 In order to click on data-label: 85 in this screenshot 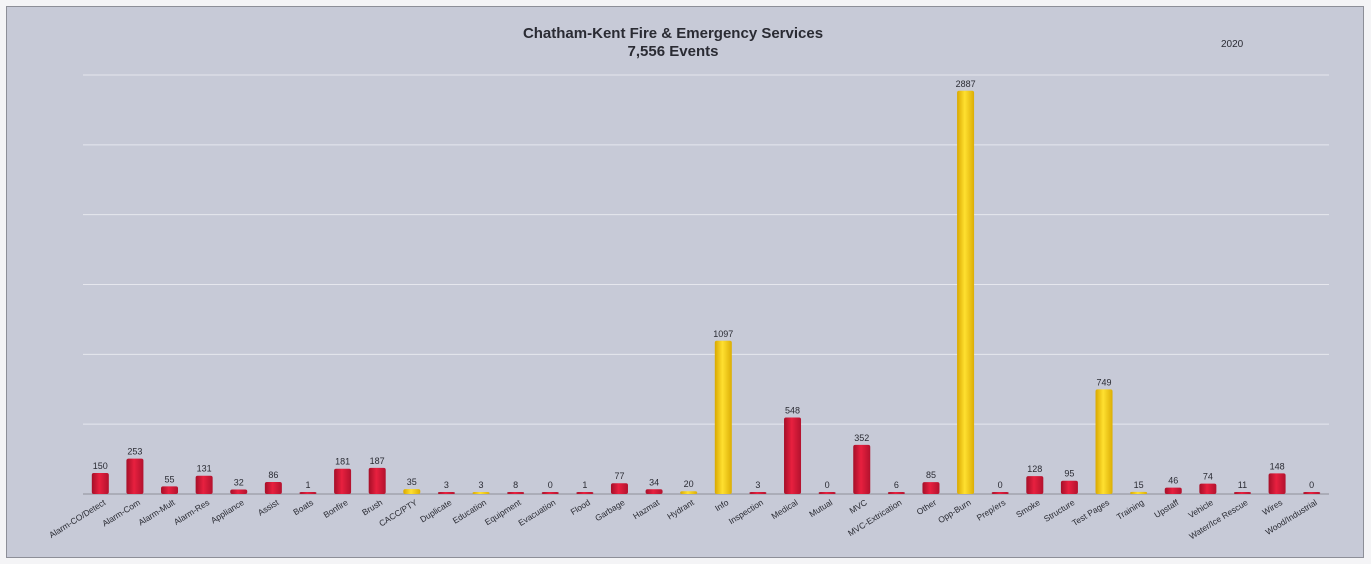, I will do `click(931, 475)`.